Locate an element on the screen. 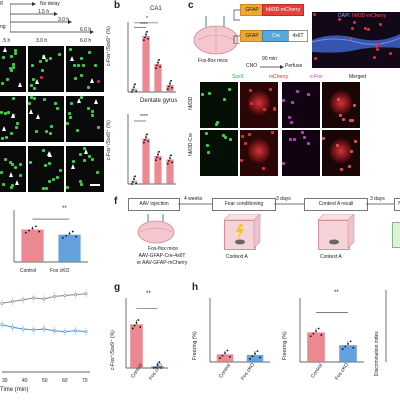 Image resolution: width=400 pixels, height=400 pixels. scale-bar is located at coordinates (392, 173).